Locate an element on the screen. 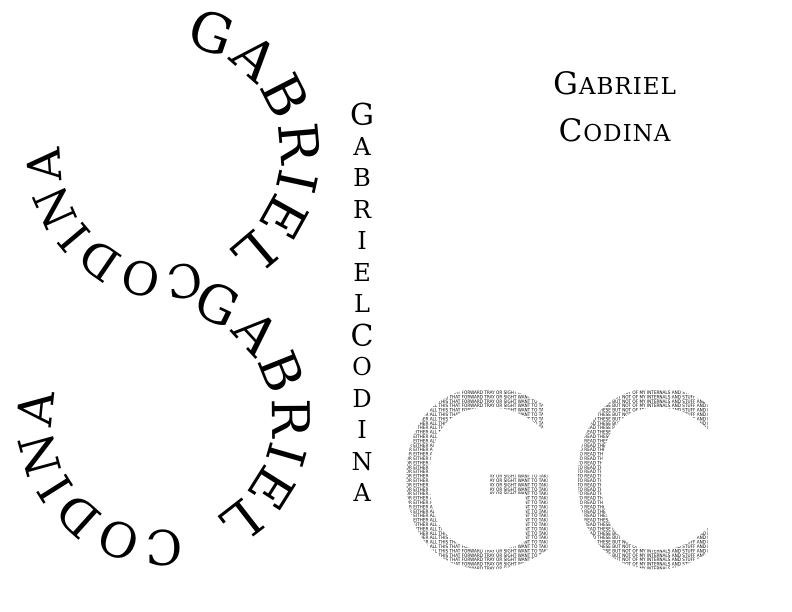 This screenshot has height=612, width=792. vertical-letter: D is located at coordinates (362, 398).